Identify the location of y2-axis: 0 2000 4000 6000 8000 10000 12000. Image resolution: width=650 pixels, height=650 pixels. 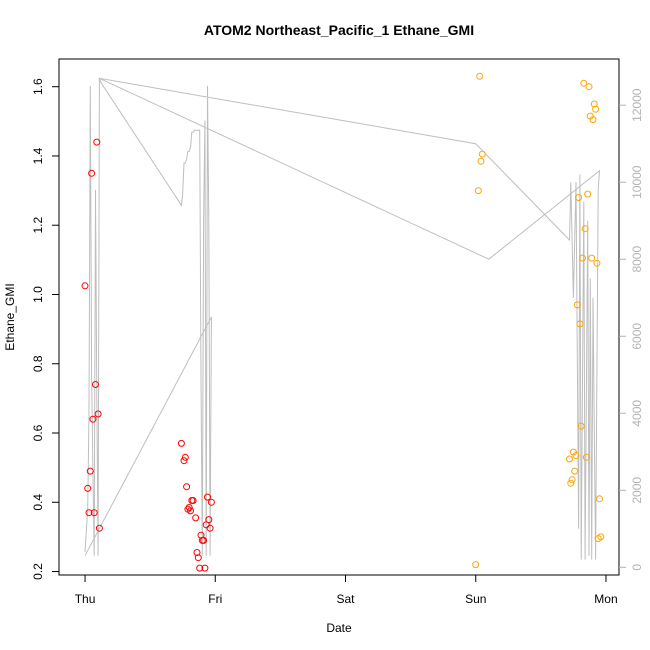
(631, 329).